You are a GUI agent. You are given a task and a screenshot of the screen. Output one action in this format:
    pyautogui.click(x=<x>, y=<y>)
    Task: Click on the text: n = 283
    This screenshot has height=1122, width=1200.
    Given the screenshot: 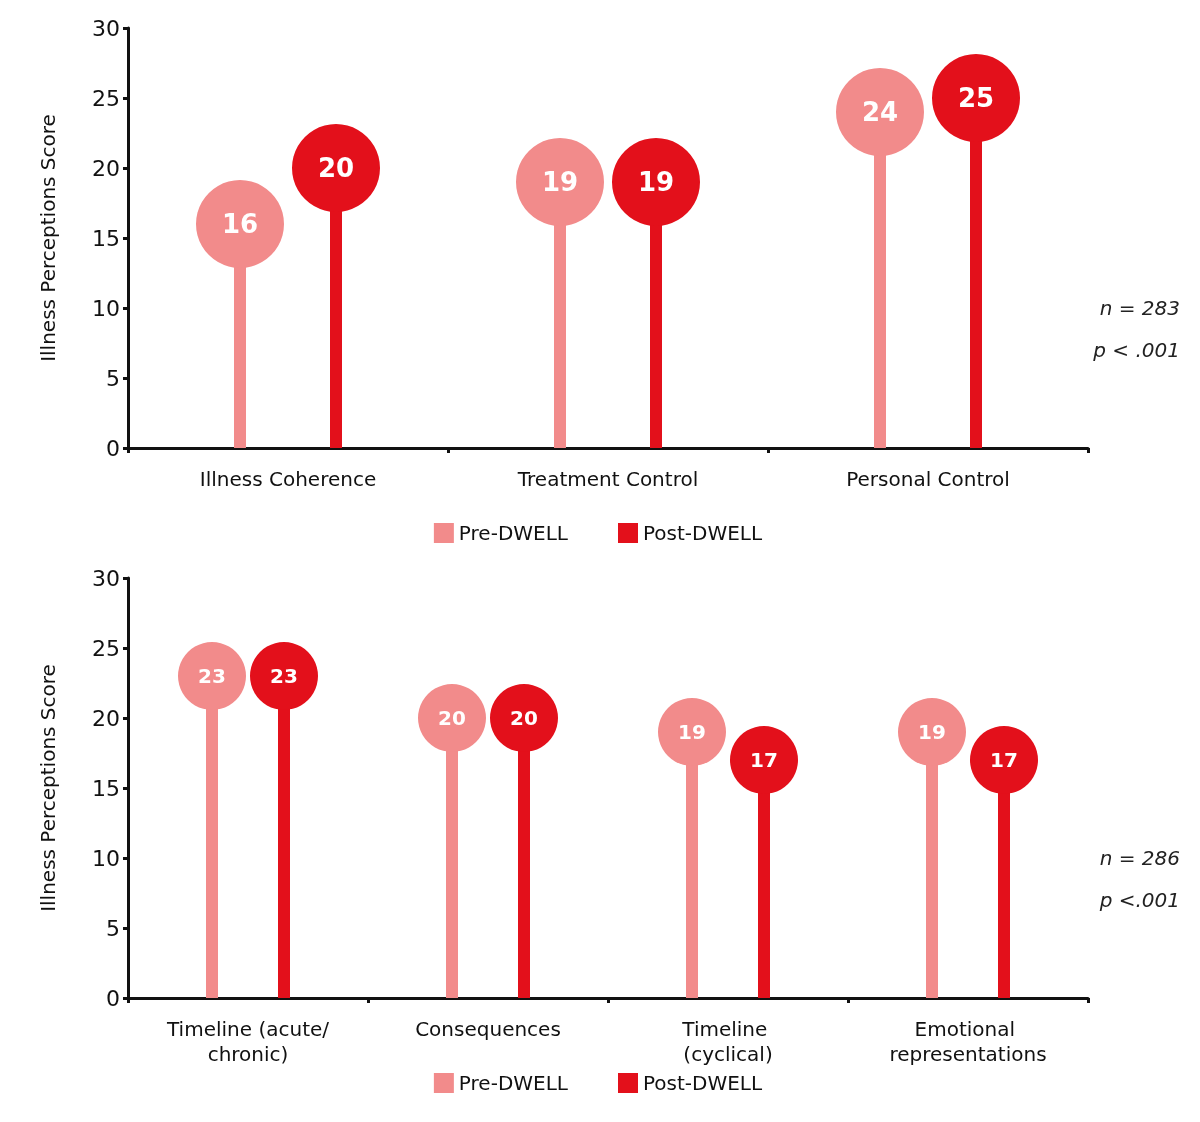 What is the action you would take?
    pyautogui.click(x=1140, y=308)
    